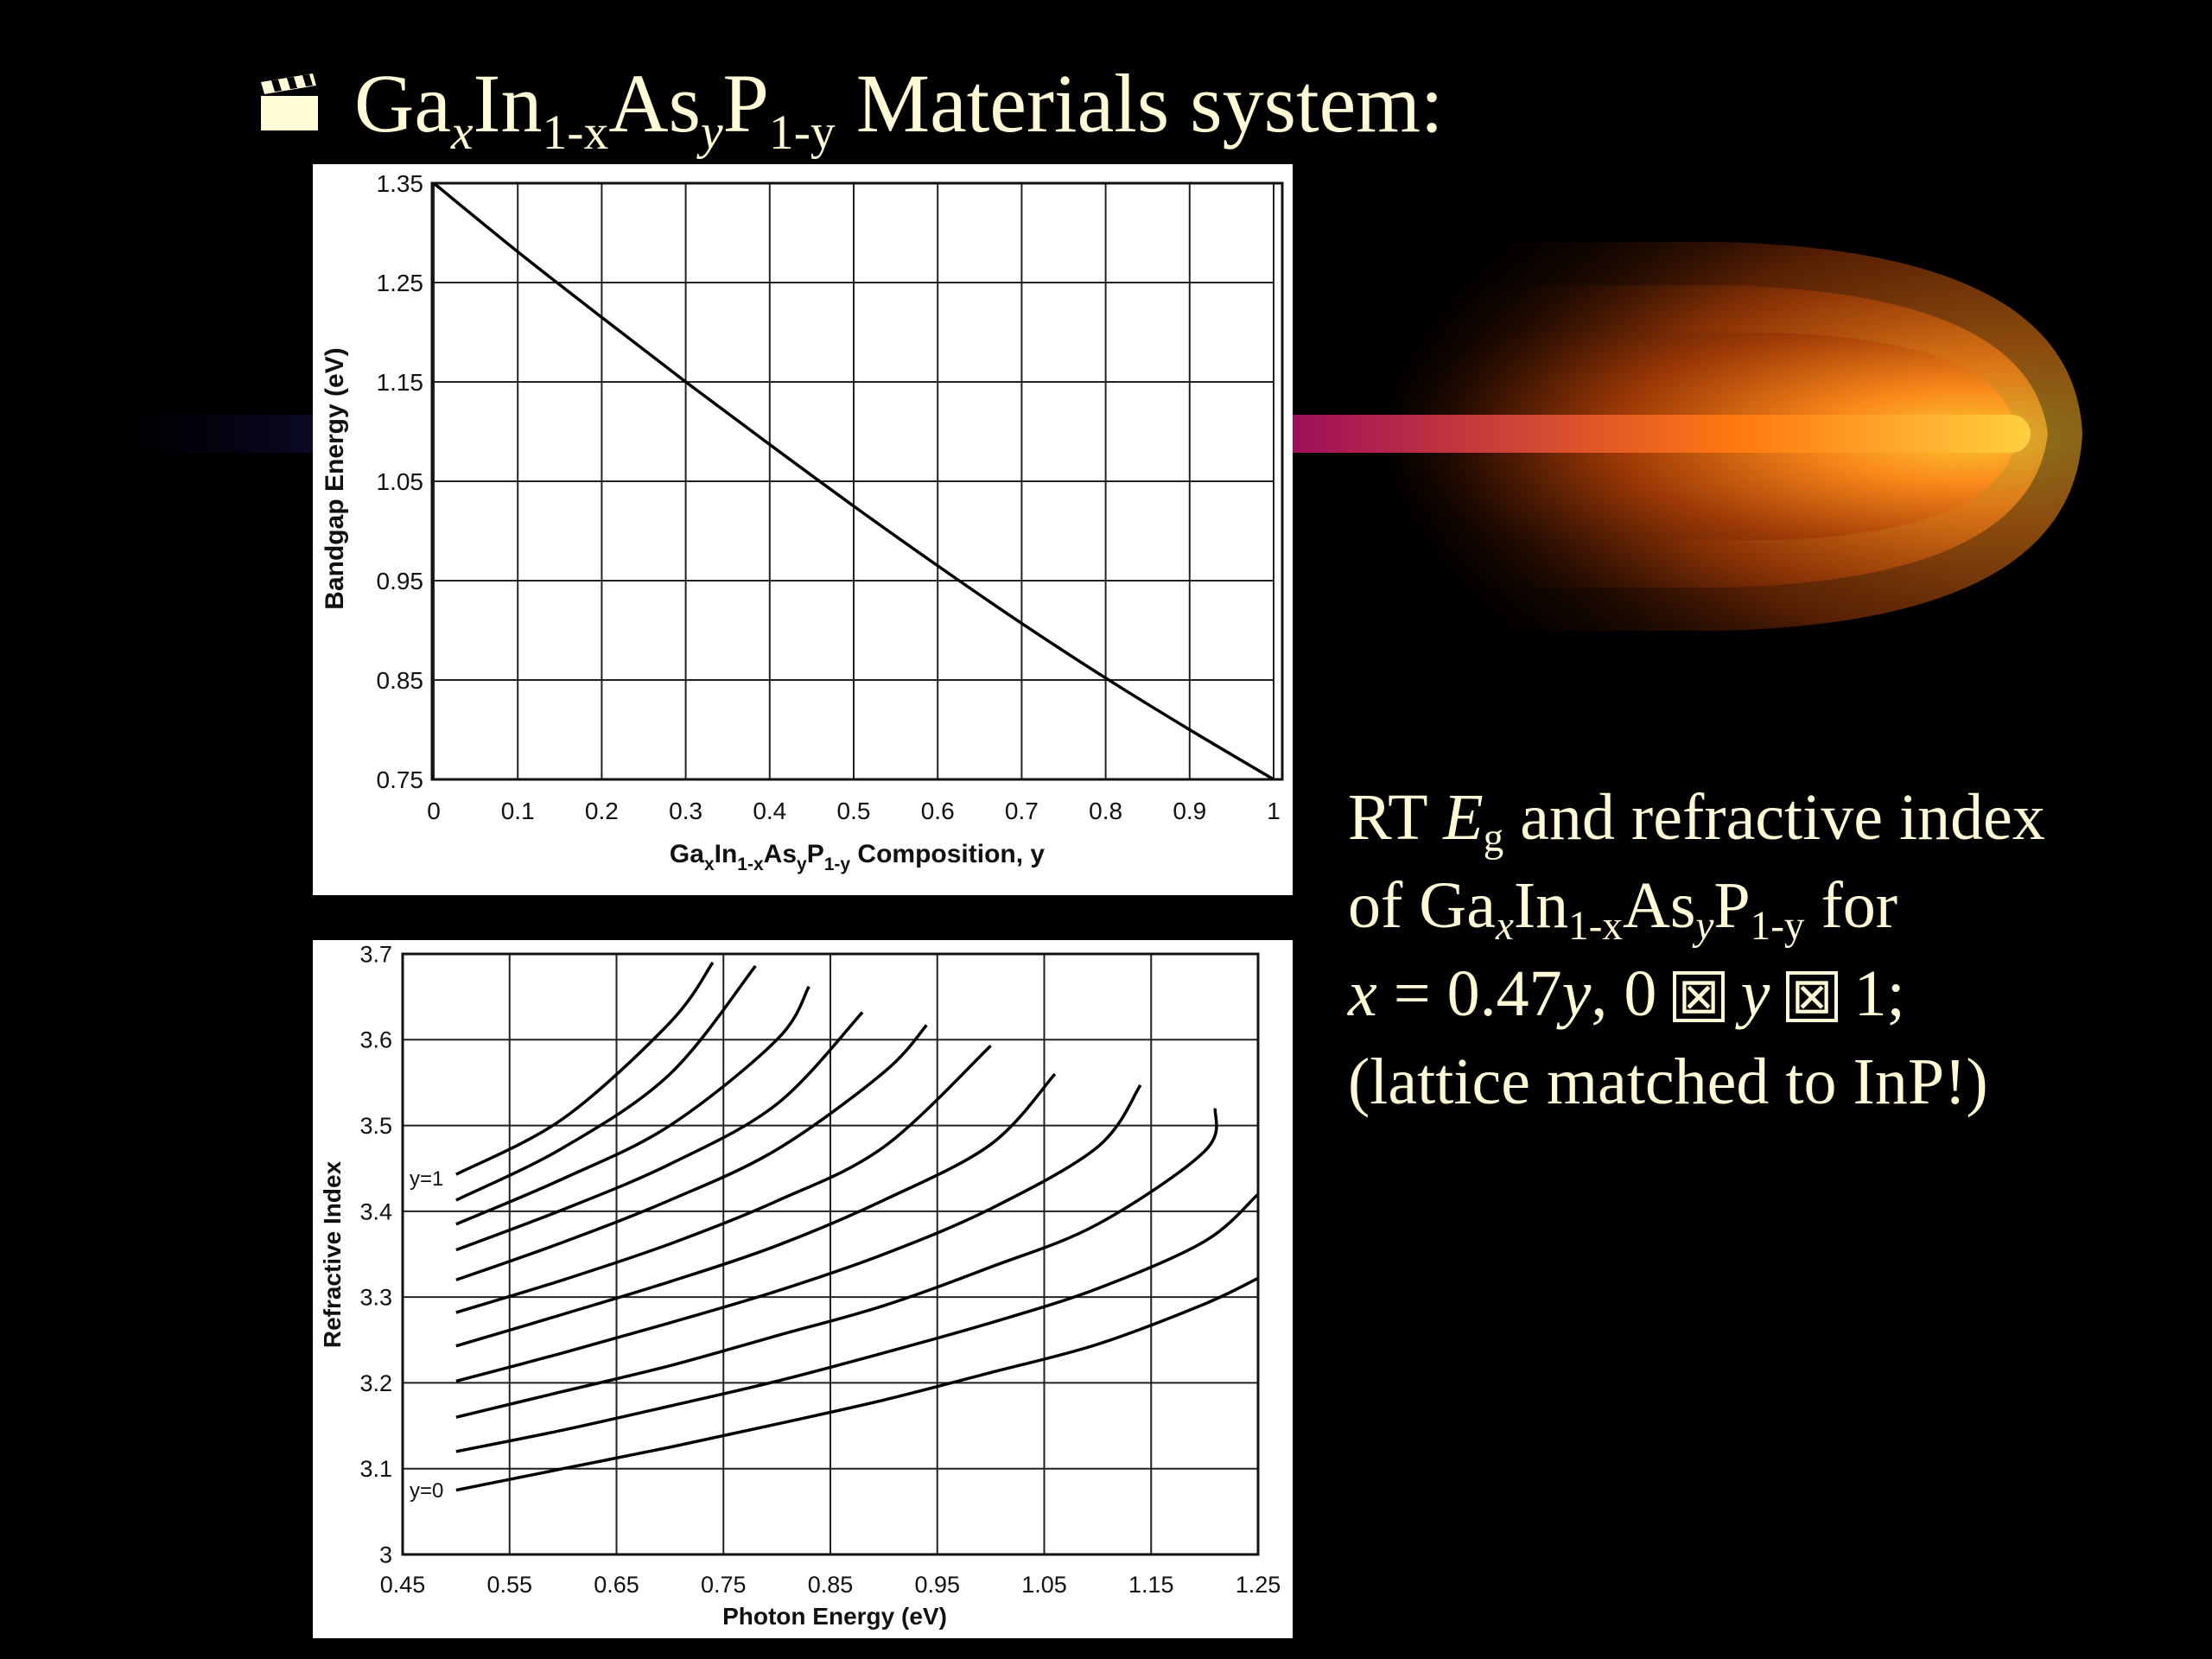 The width and height of the screenshot is (2212, 1659). I want to click on x-tick-label: 0.8, so click(1105, 811).